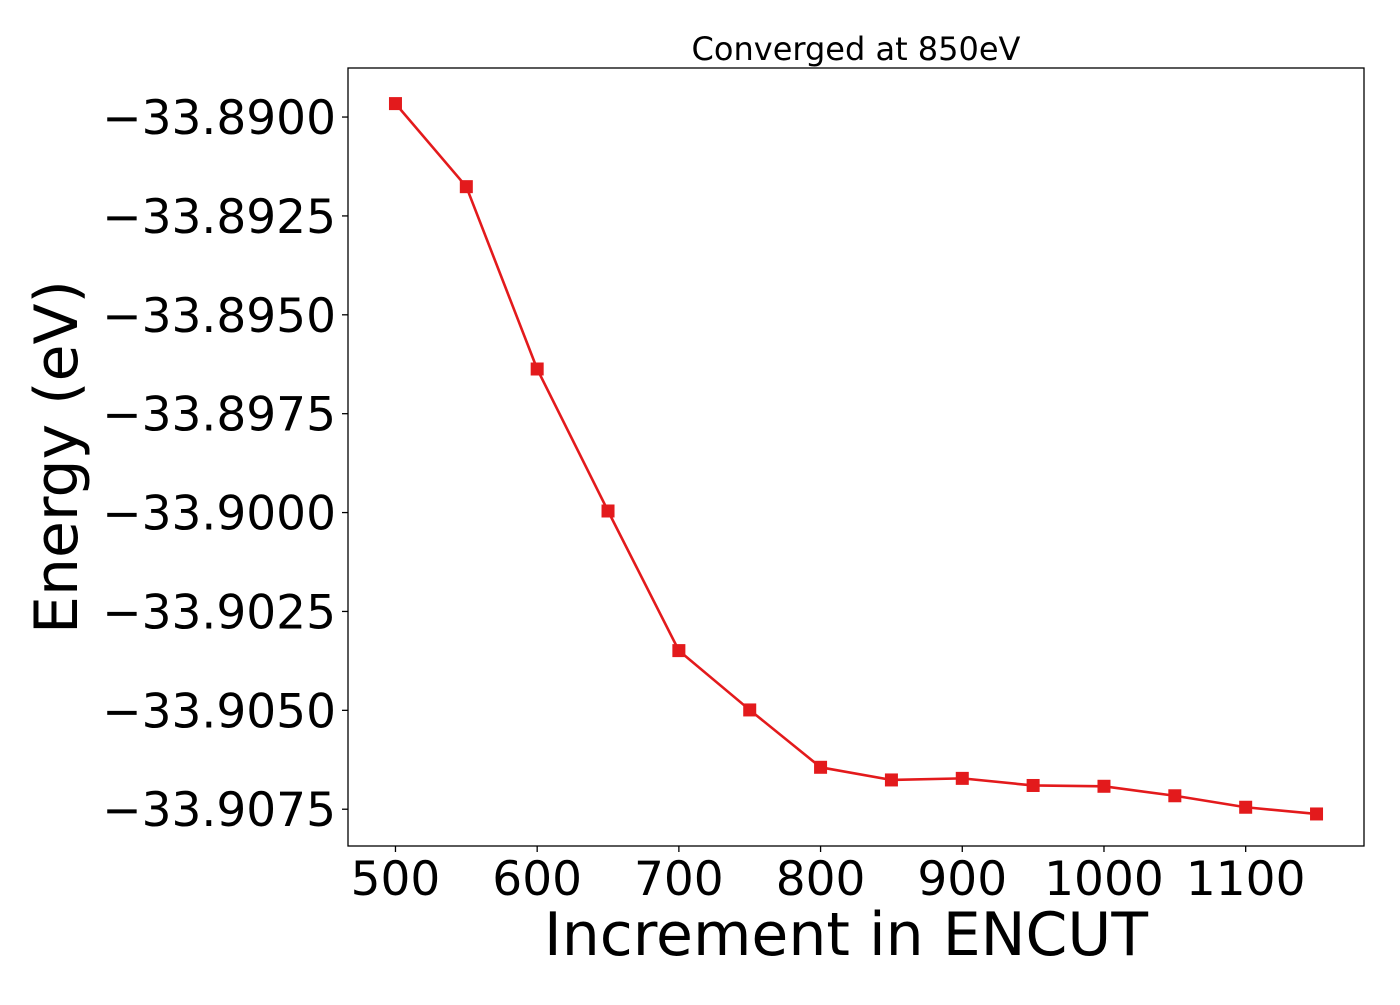 The image size is (1400, 1005). I want to click on chart-title: Converged at 850eV, so click(856, 49).